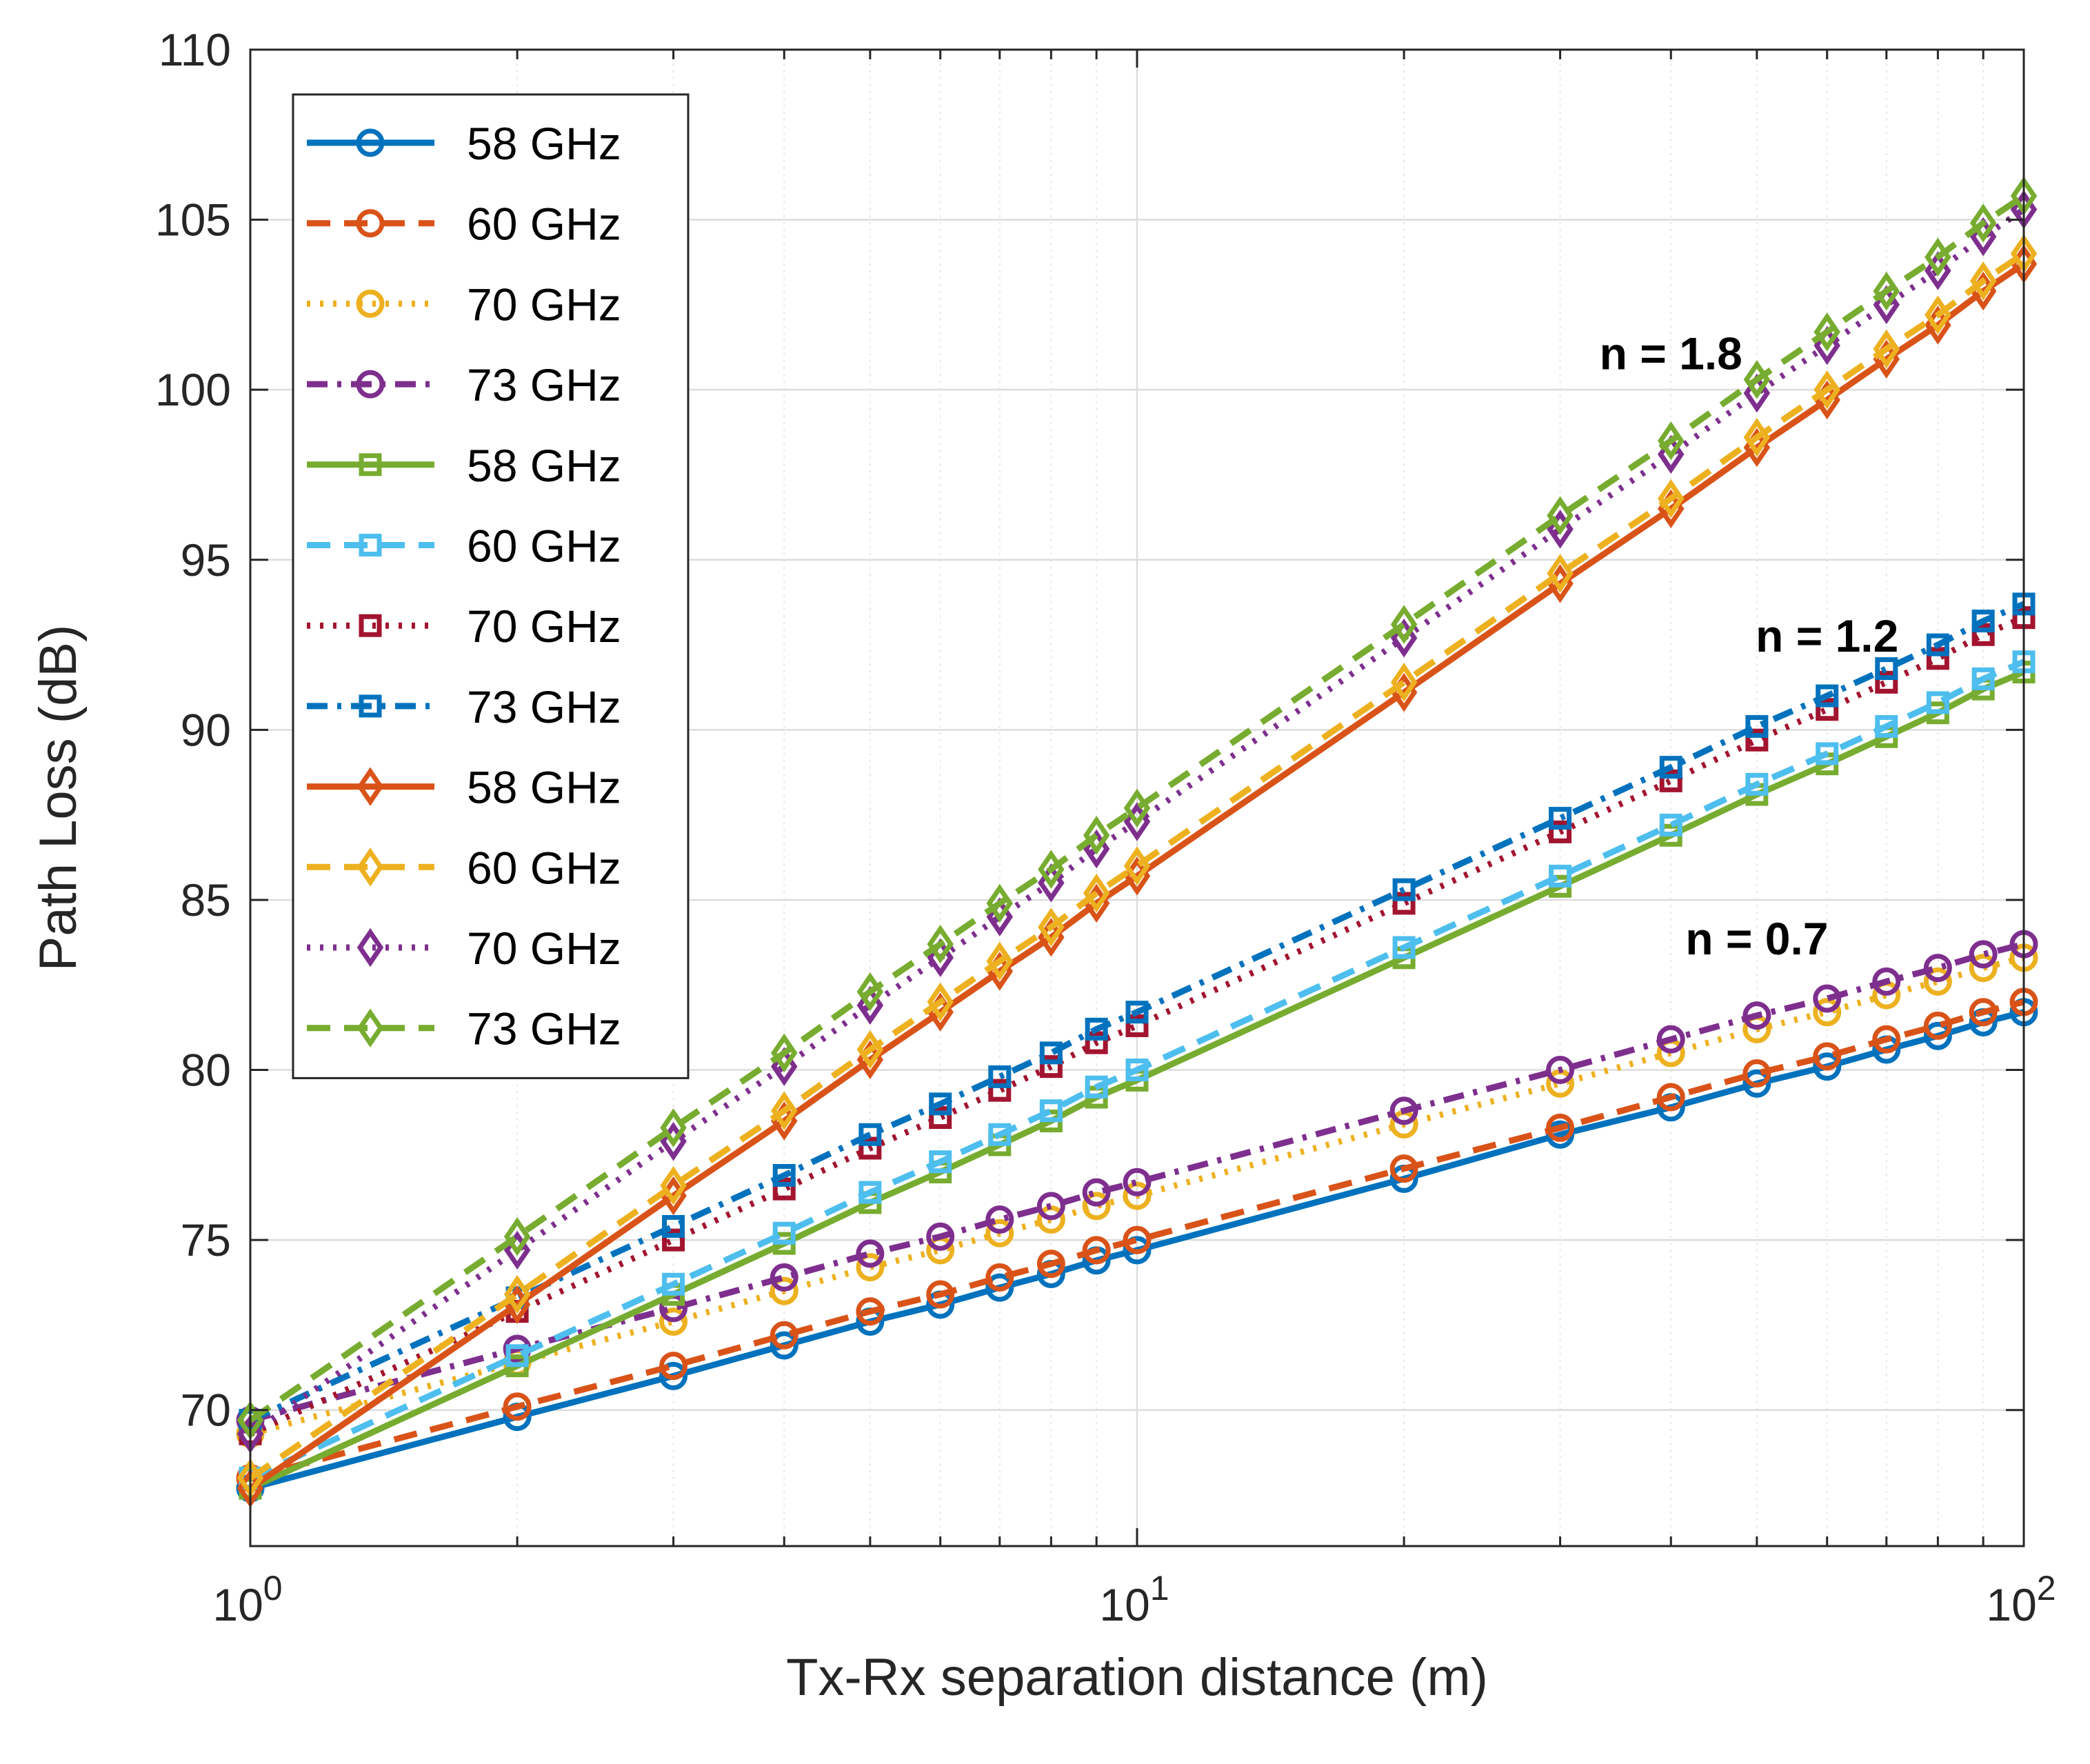 The image size is (2090, 1764). Describe the element at coordinates (1671, 354) in the screenshot. I see `annotation-label: n = 1.8` at that location.